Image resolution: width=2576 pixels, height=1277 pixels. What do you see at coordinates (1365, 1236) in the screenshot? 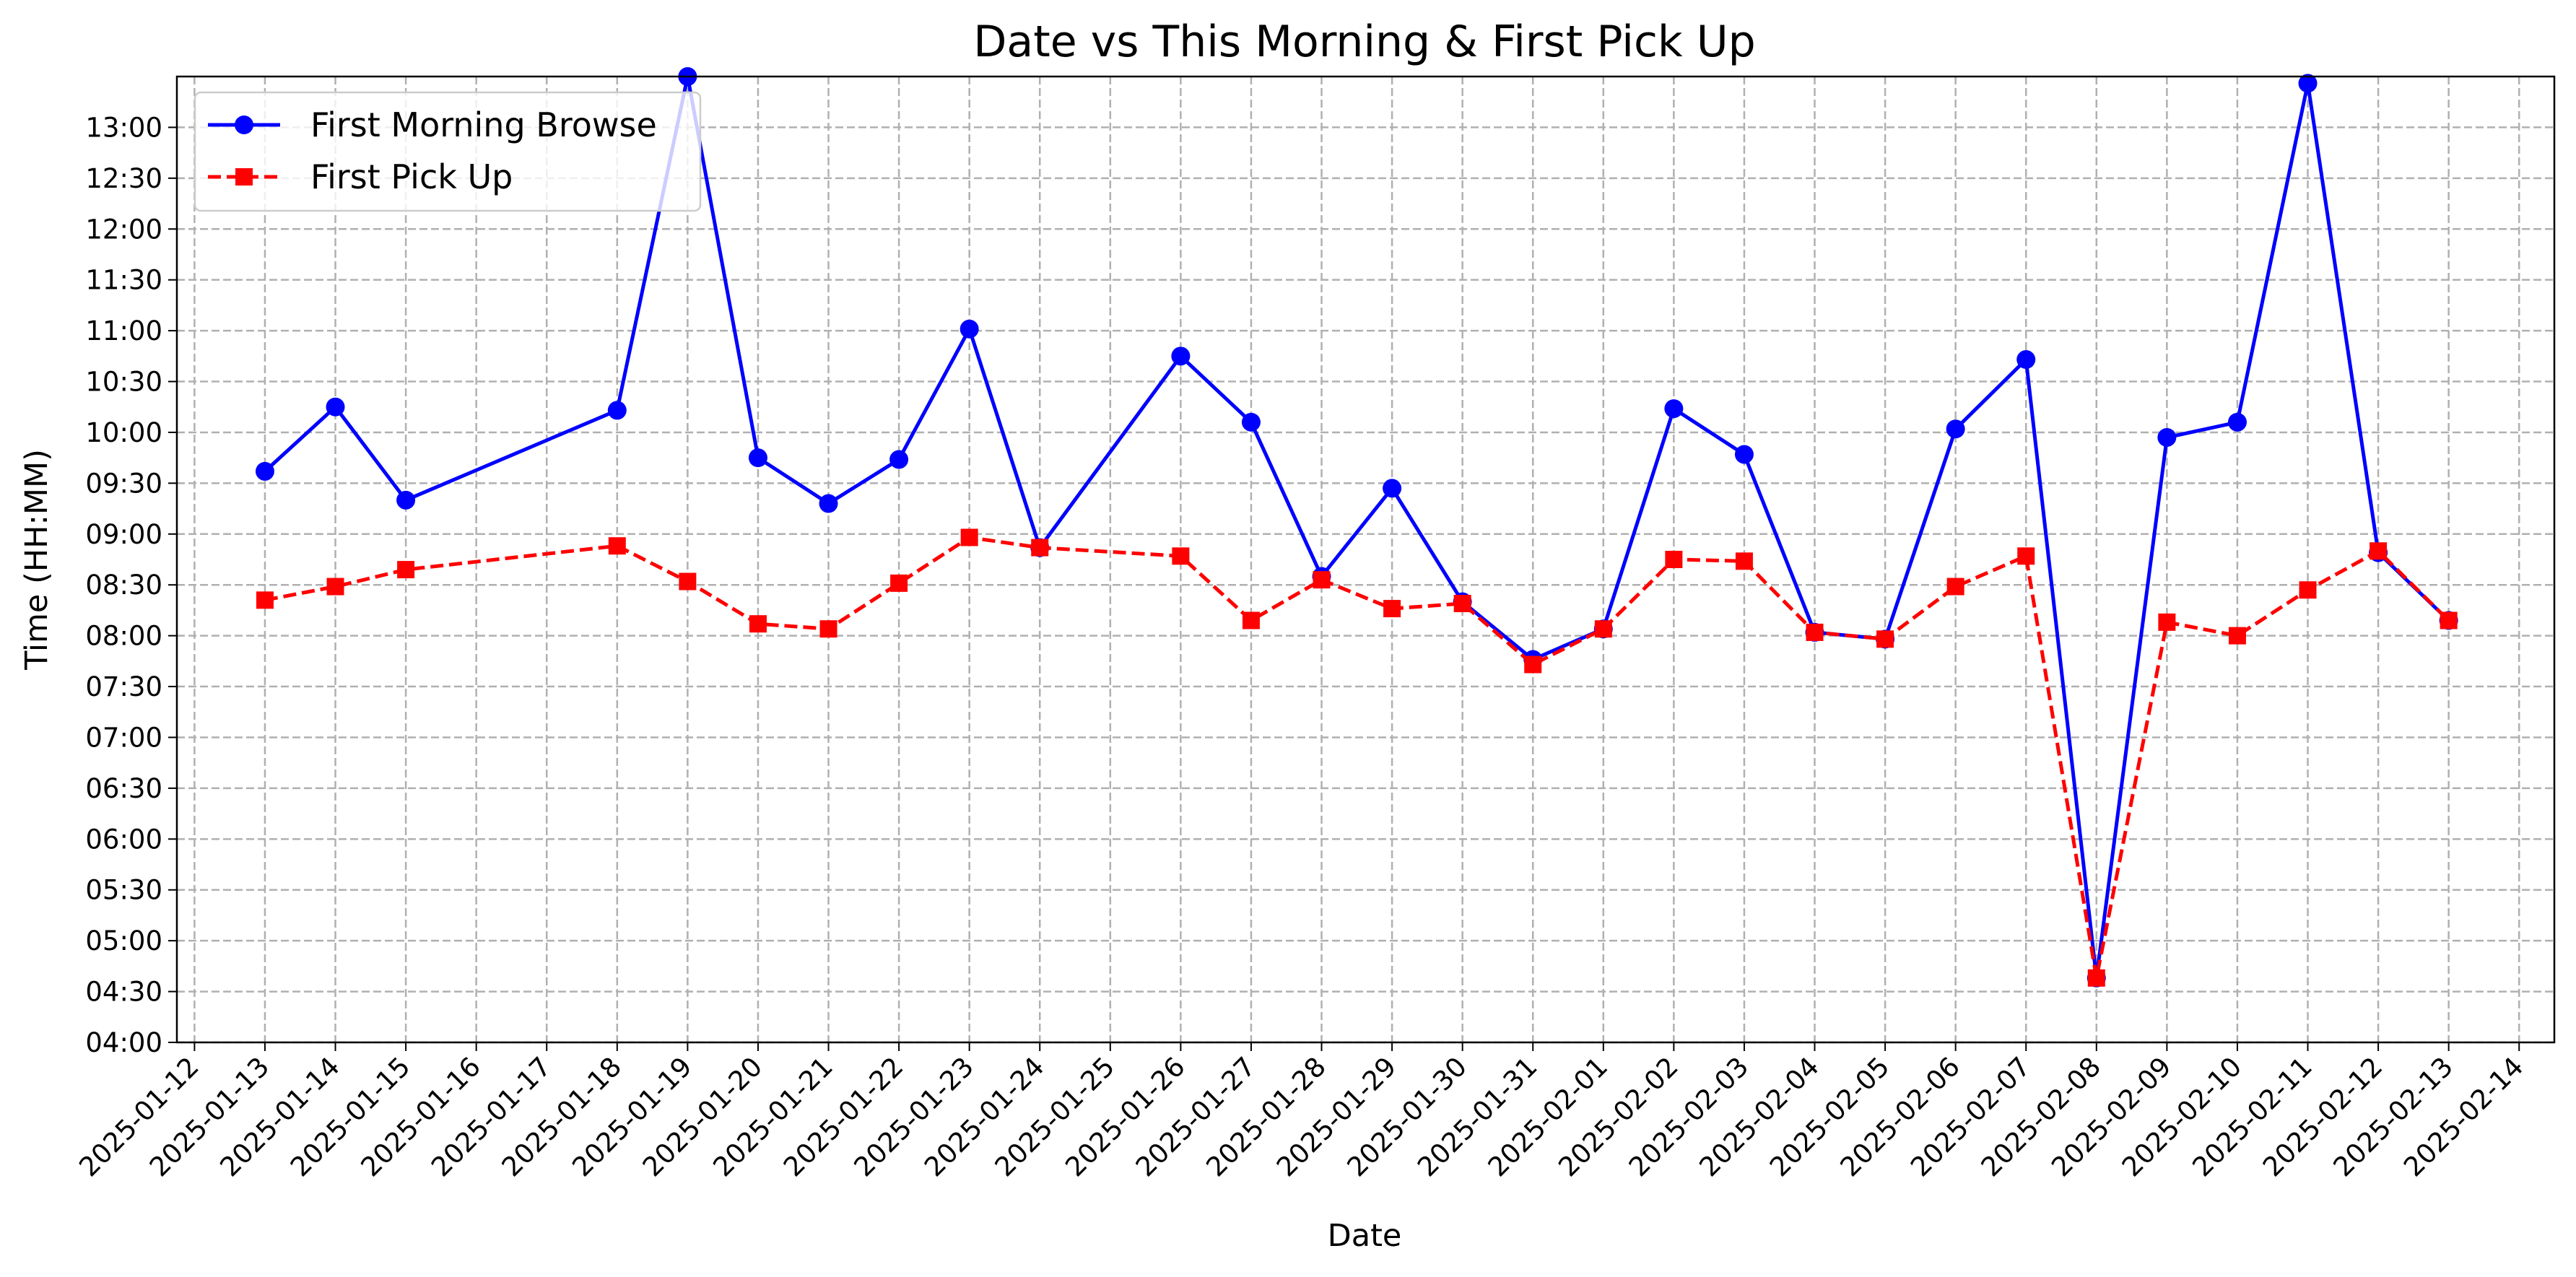
I see `x-axis-label: Date` at bounding box center [1365, 1236].